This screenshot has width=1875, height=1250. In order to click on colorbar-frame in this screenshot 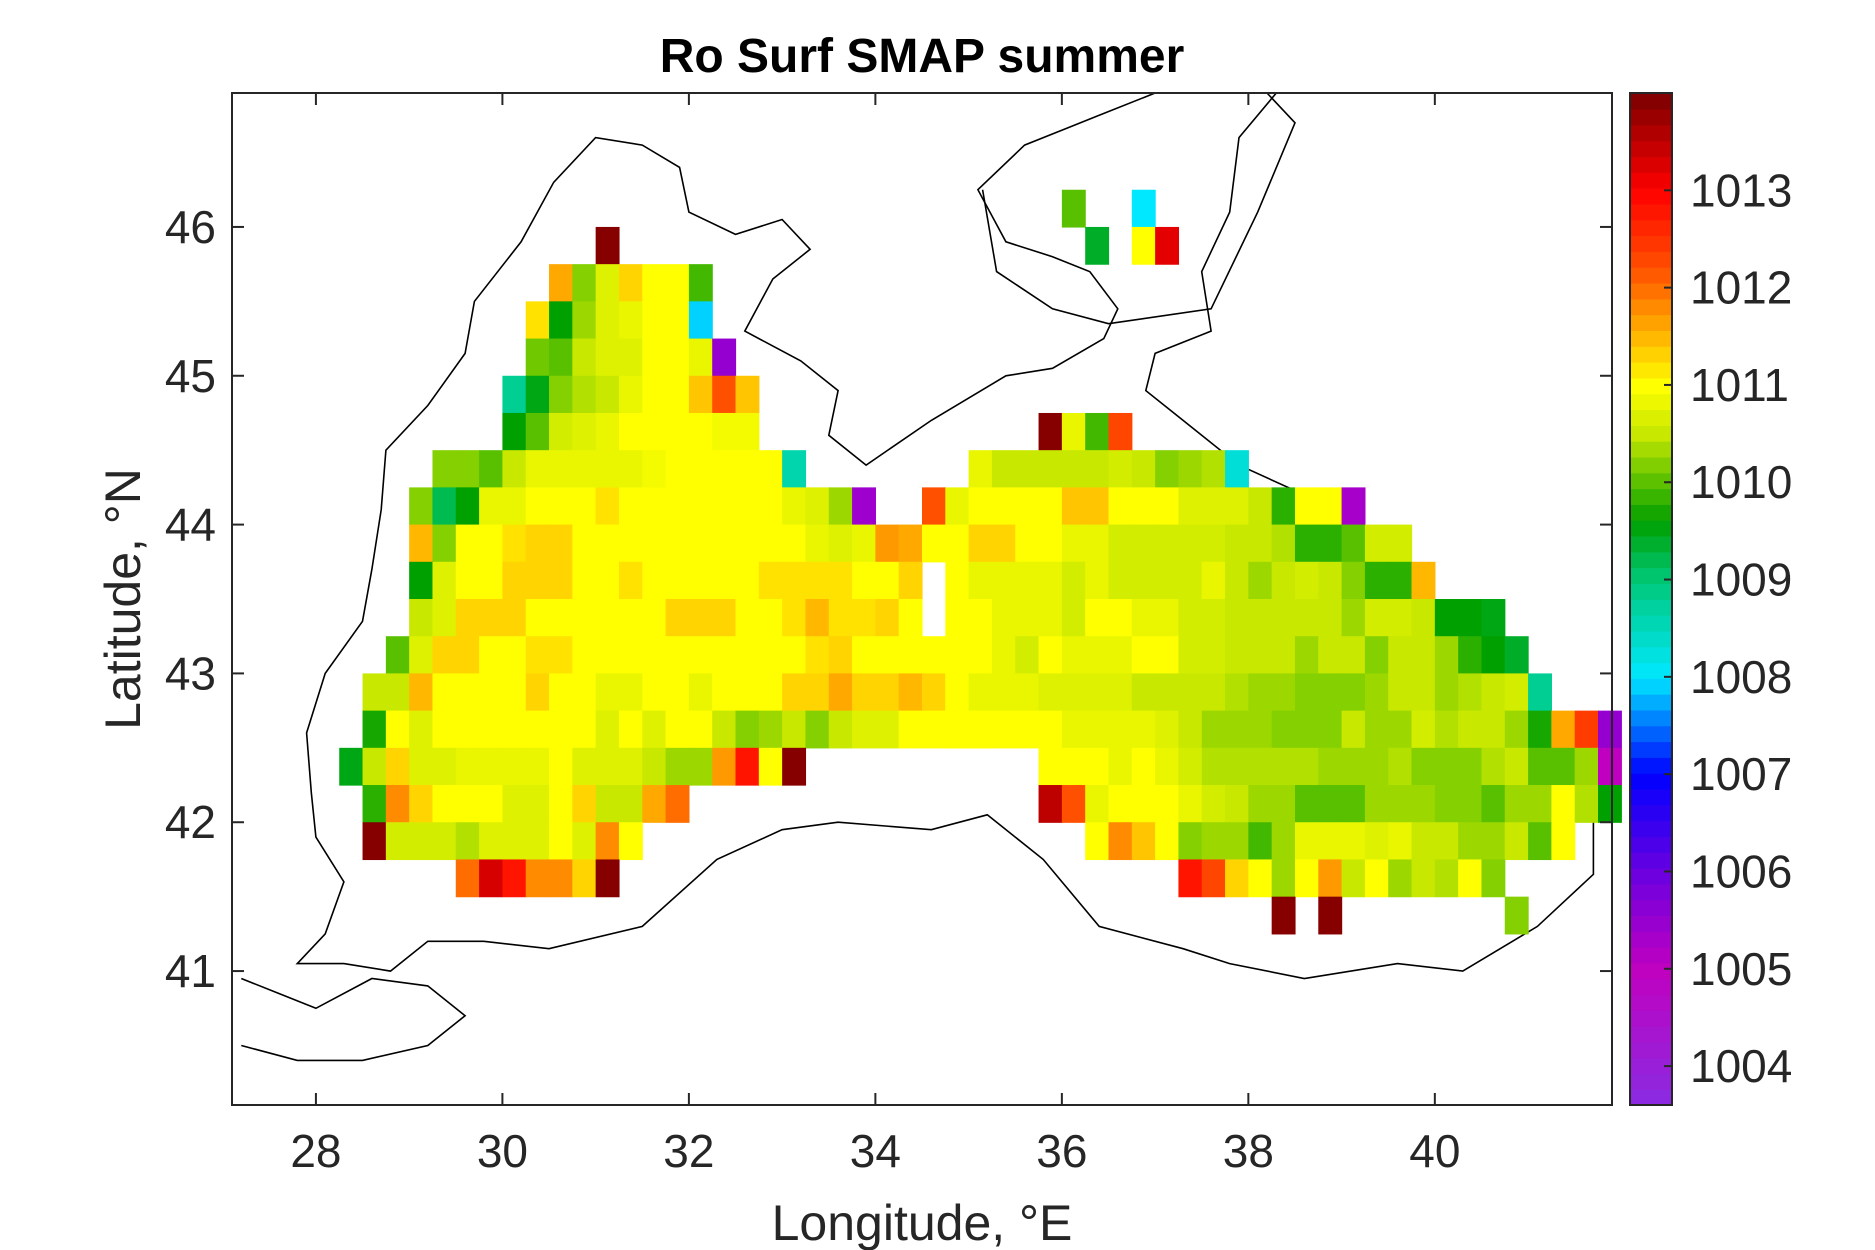, I will do `click(1651, 599)`.